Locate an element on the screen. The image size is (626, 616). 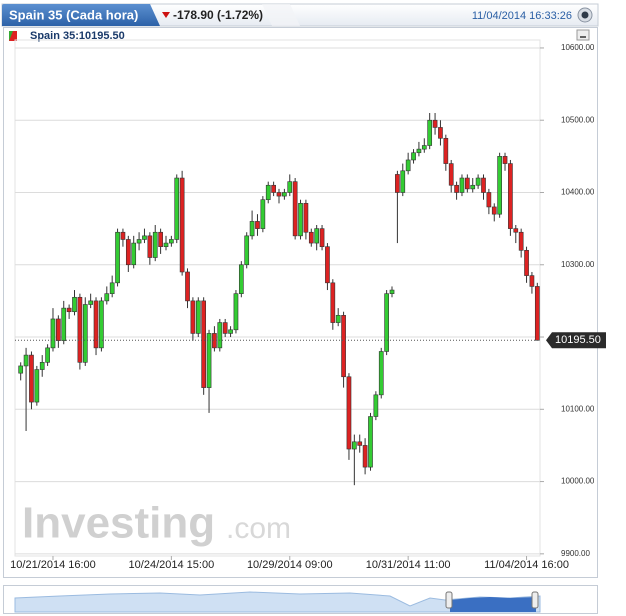
timestamp: 11/04/2014 16:33:26 is located at coordinates (522, 16).